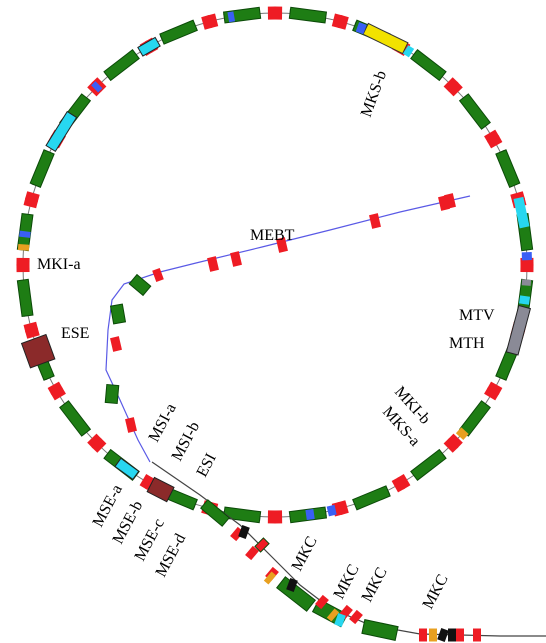  What do you see at coordinates (305, 554) in the screenshot?
I see `label-mkc-1: MKC` at bounding box center [305, 554].